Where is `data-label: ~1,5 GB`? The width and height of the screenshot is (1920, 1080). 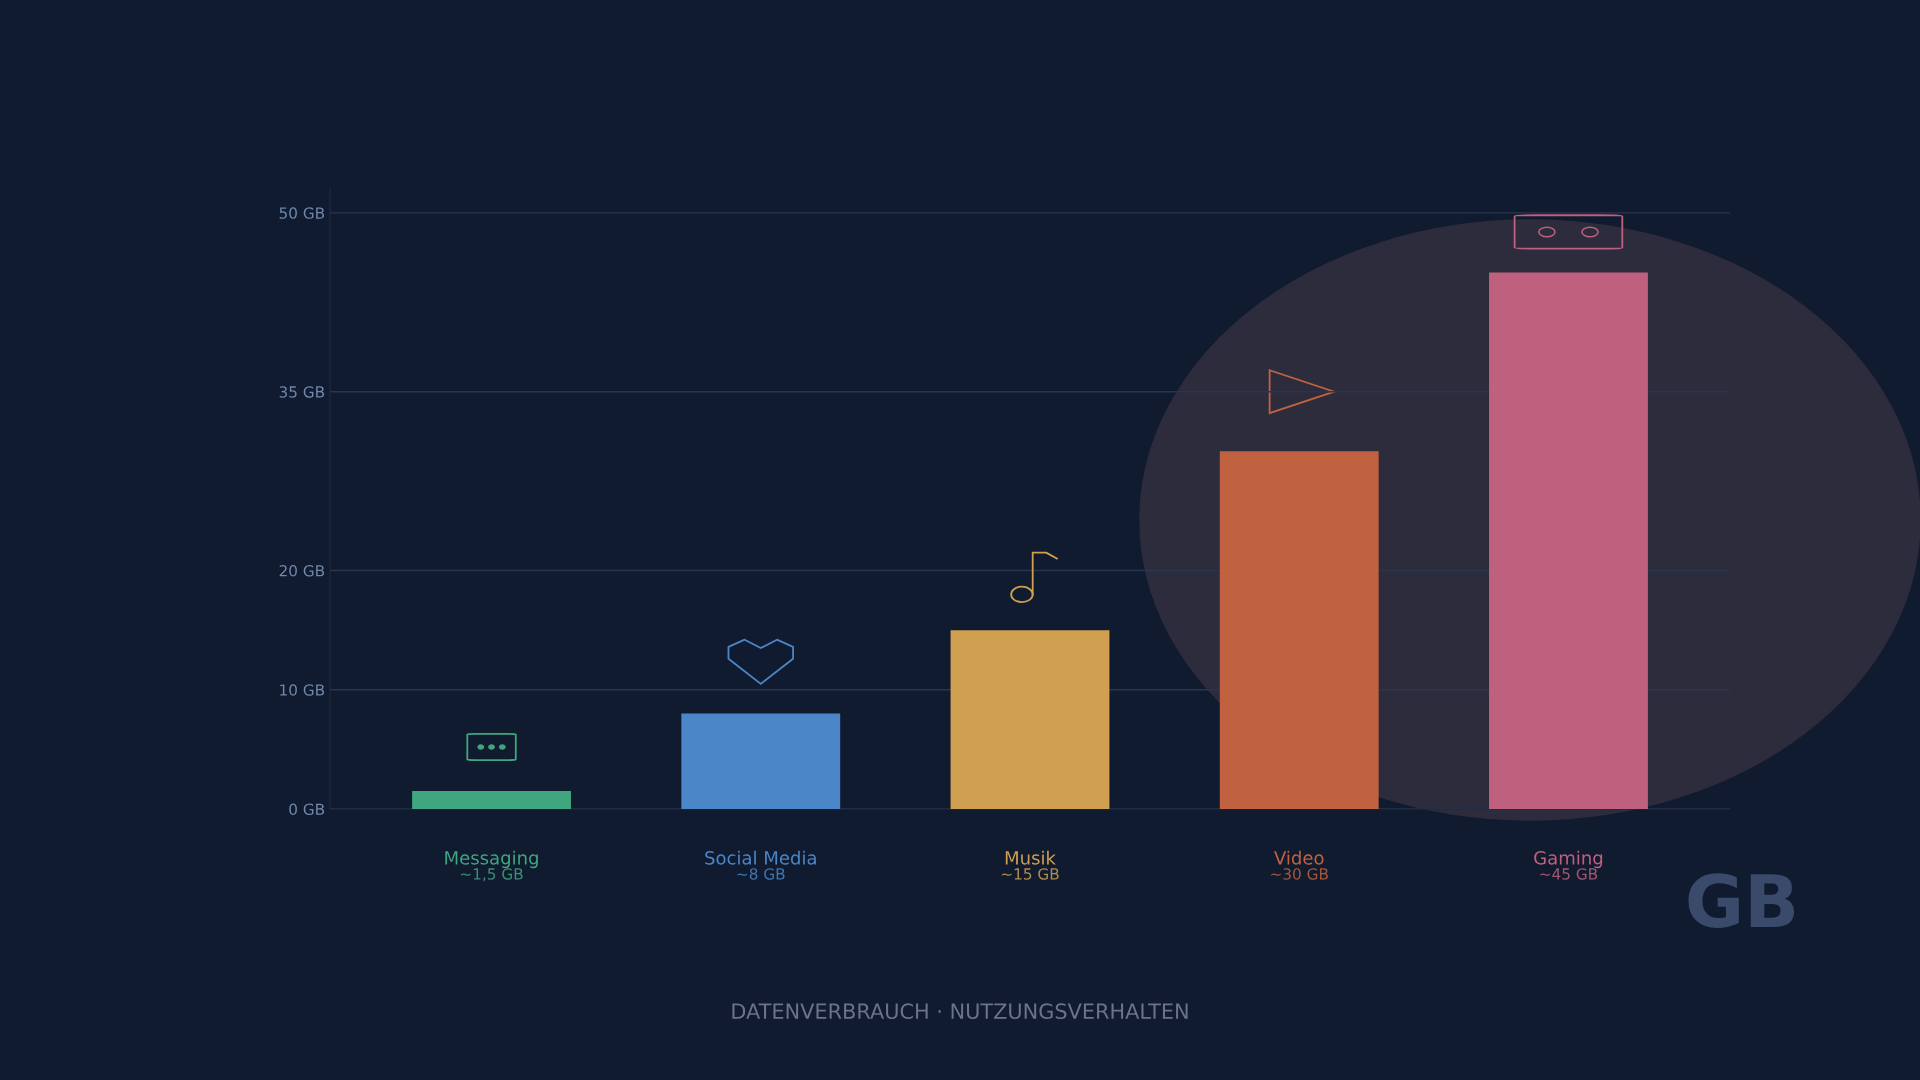
data-label: ~1,5 GB is located at coordinates (492, 875).